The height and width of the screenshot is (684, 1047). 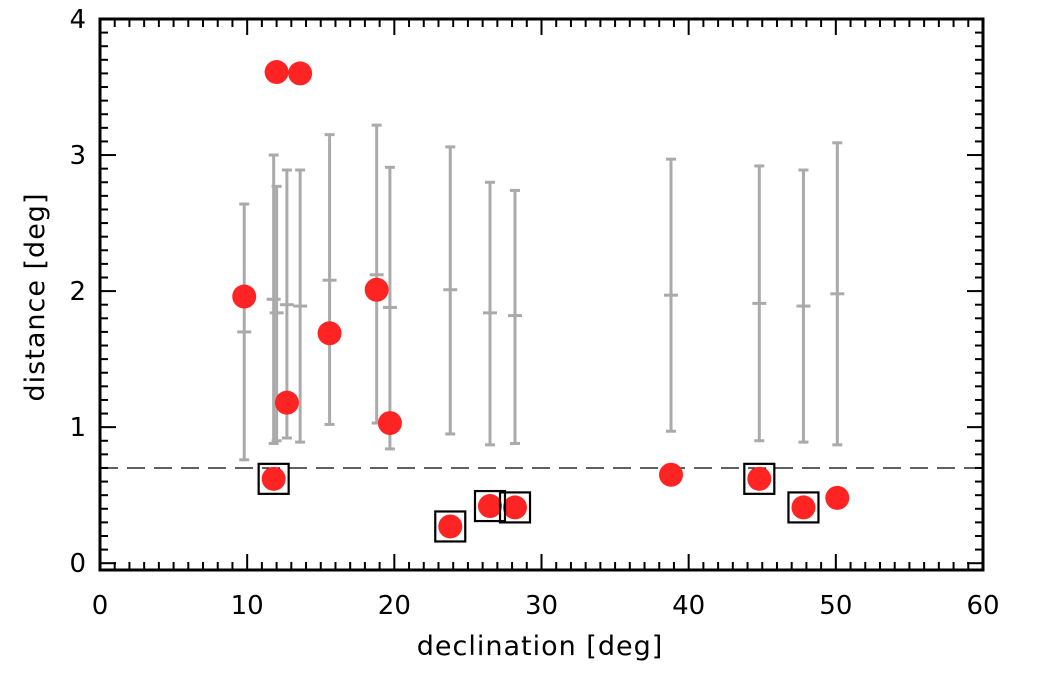 I want to click on y-tick-label: 4, so click(x=77, y=20).